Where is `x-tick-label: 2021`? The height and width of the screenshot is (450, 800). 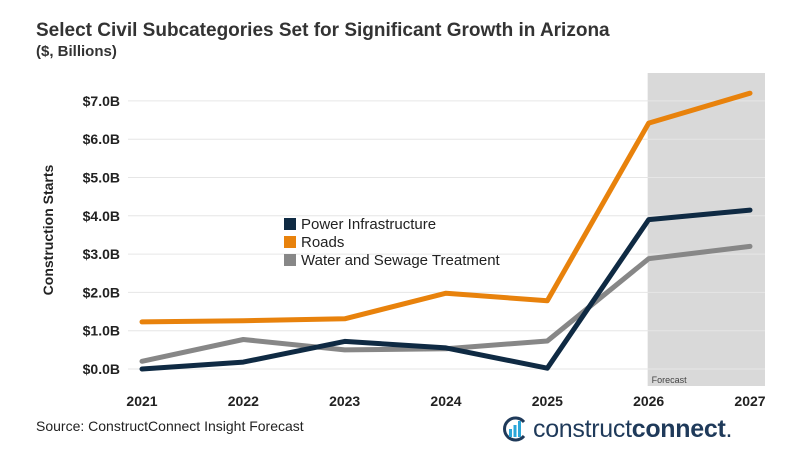 x-tick-label: 2021 is located at coordinates (141, 401).